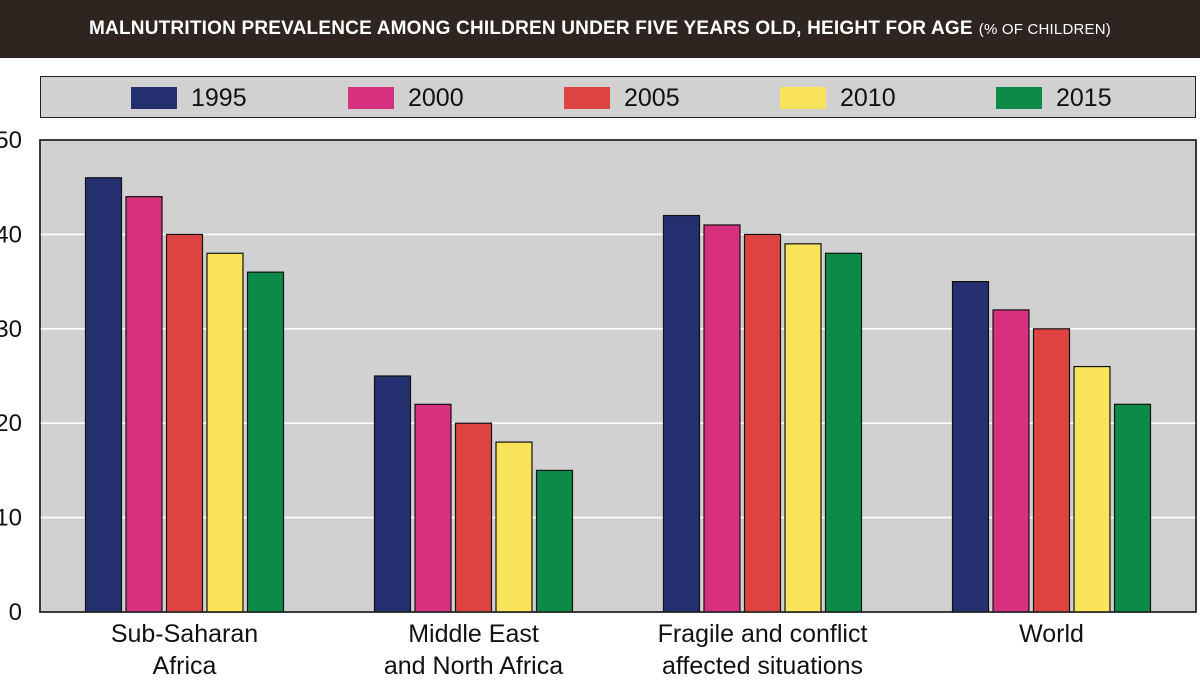 The image size is (1200, 690). What do you see at coordinates (762, 666) in the screenshot?
I see `x-category-label: affected situations` at bounding box center [762, 666].